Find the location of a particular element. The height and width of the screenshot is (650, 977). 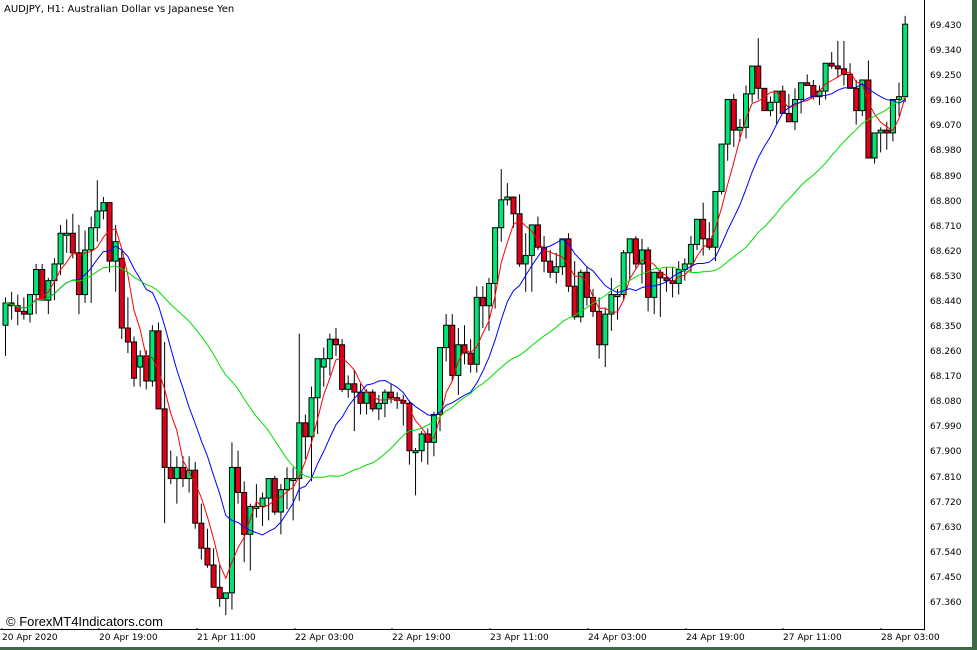

price-tick-label: 67.450 is located at coordinates (946, 577).